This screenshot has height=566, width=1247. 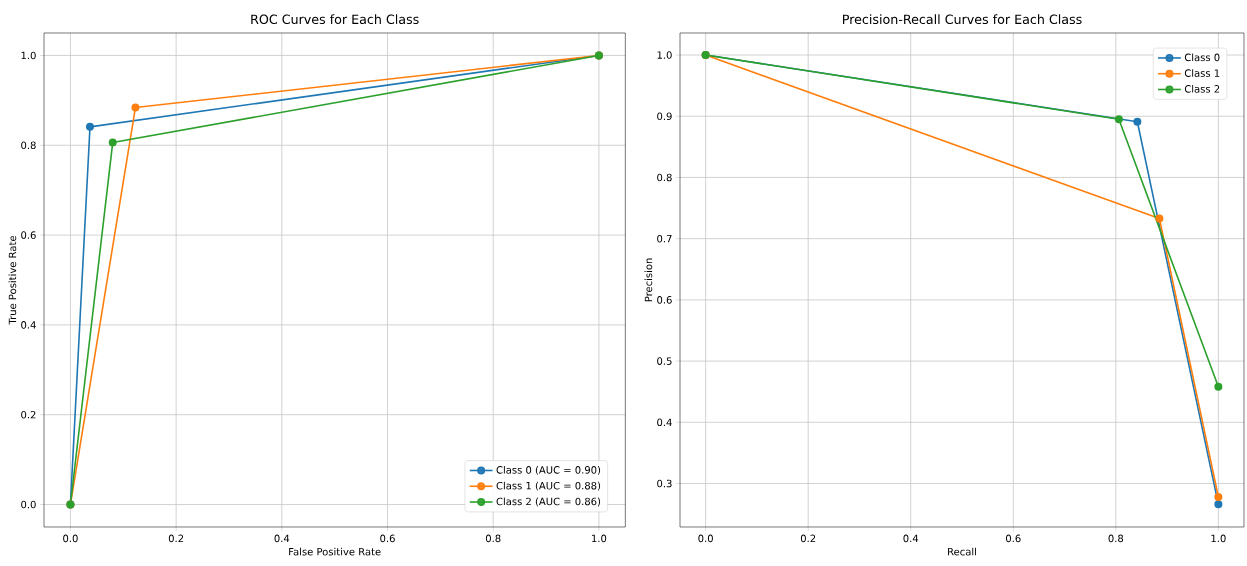 I want to click on y-axis-title: Precision, so click(x=648, y=280).